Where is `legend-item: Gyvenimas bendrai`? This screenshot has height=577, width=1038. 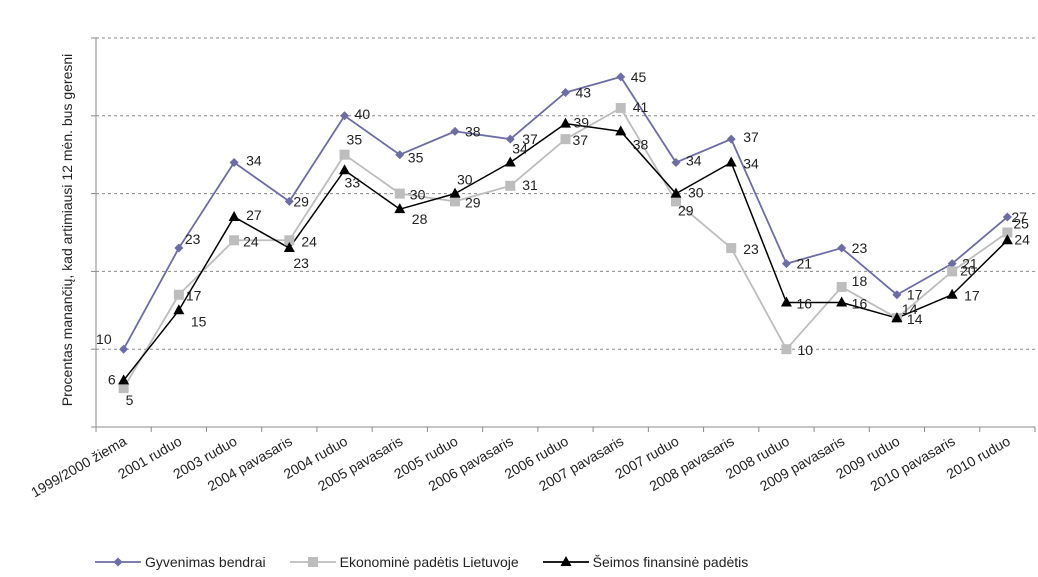 legend-item: Gyvenimas bendrai is located at coordinates (180, 562).